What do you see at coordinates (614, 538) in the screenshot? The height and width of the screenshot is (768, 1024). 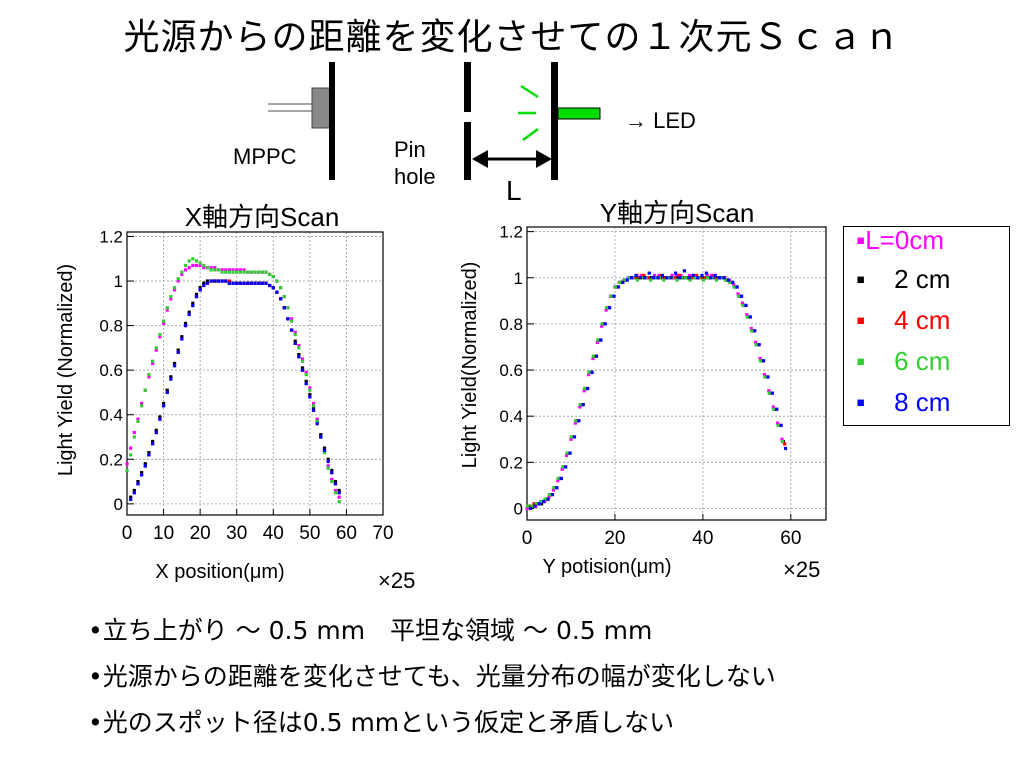 I see `x-tick-label: 20` at bounding box center [614, 538].